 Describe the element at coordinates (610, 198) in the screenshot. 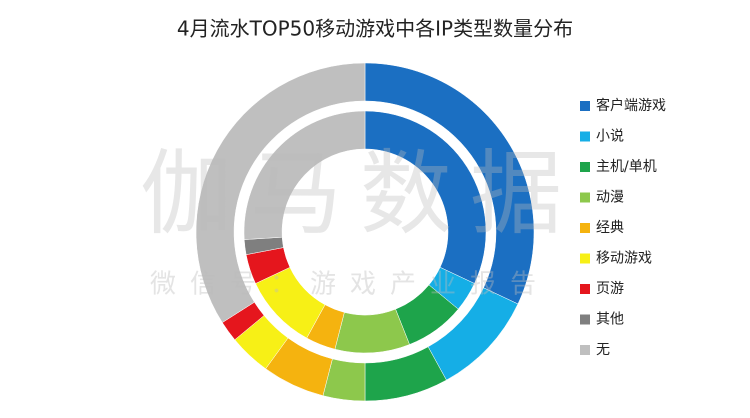

I see `legend-label: 动漫` at that location.